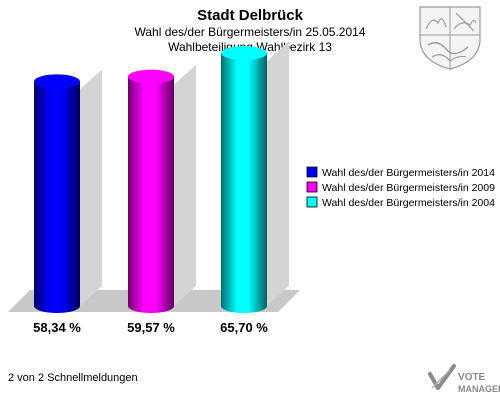 This screenshot has width=500, height=400. Describe the element at coordinates (312, 172) in the screenshot. I see `legend-swatch-2014` at that location.